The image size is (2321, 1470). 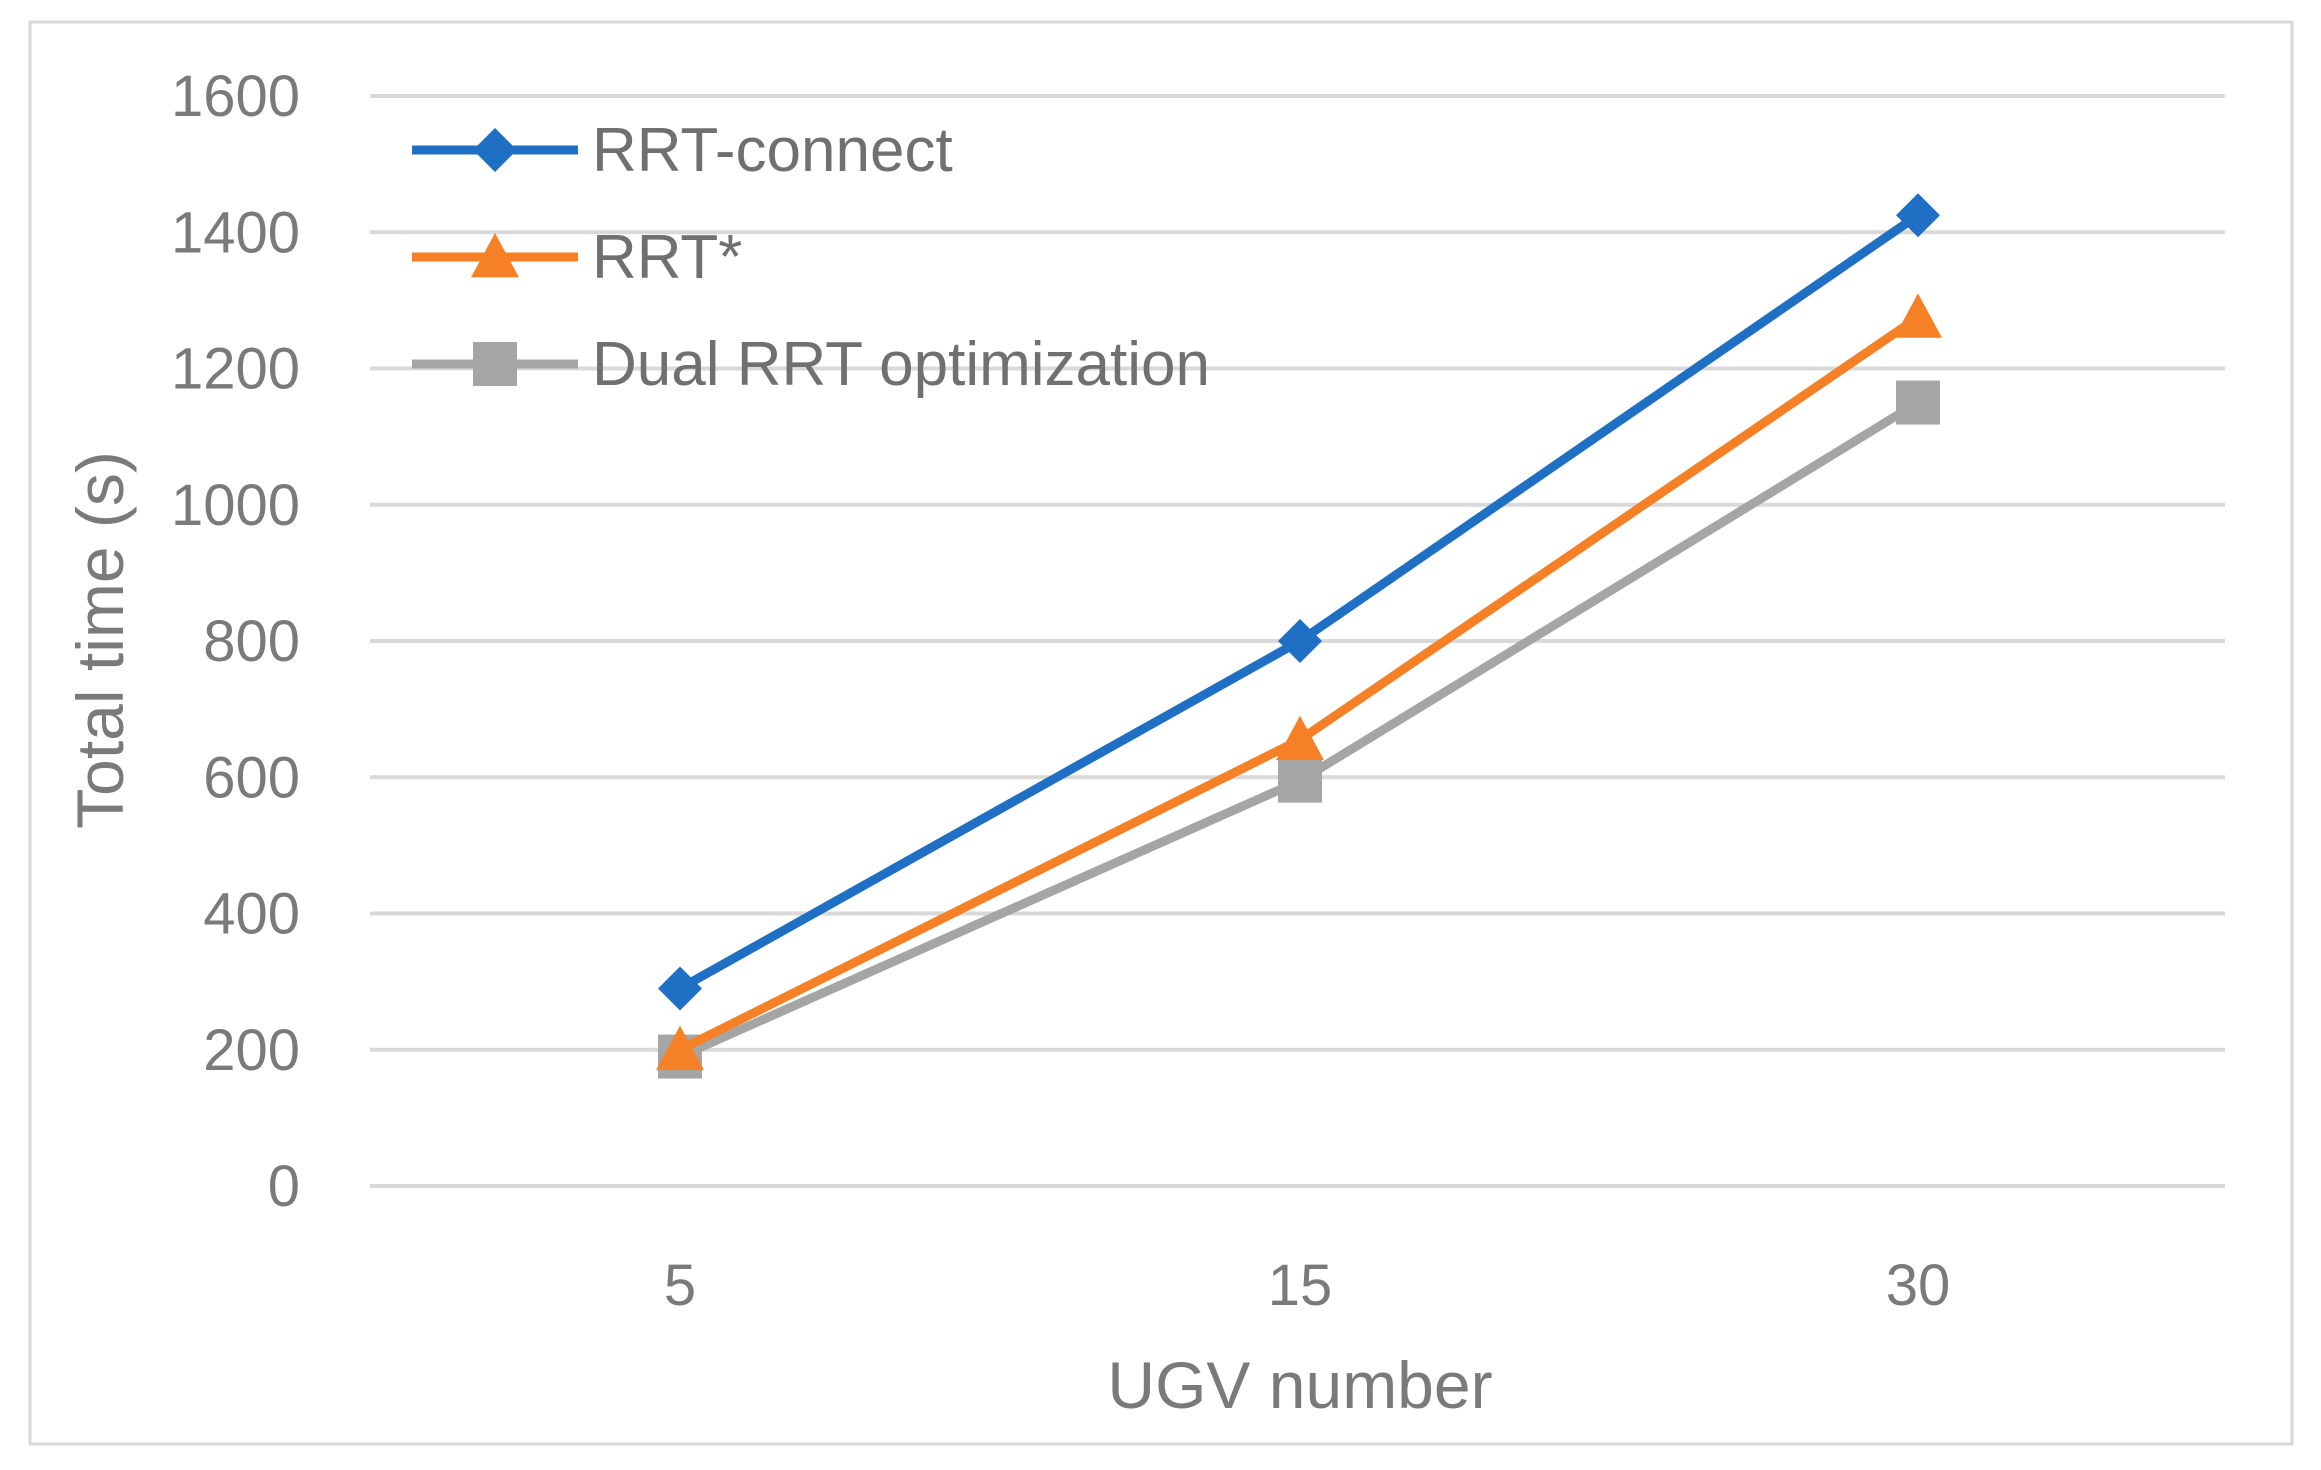 I want to click on legend-item: Dual RRT optimization, so click(x=811, y=364).